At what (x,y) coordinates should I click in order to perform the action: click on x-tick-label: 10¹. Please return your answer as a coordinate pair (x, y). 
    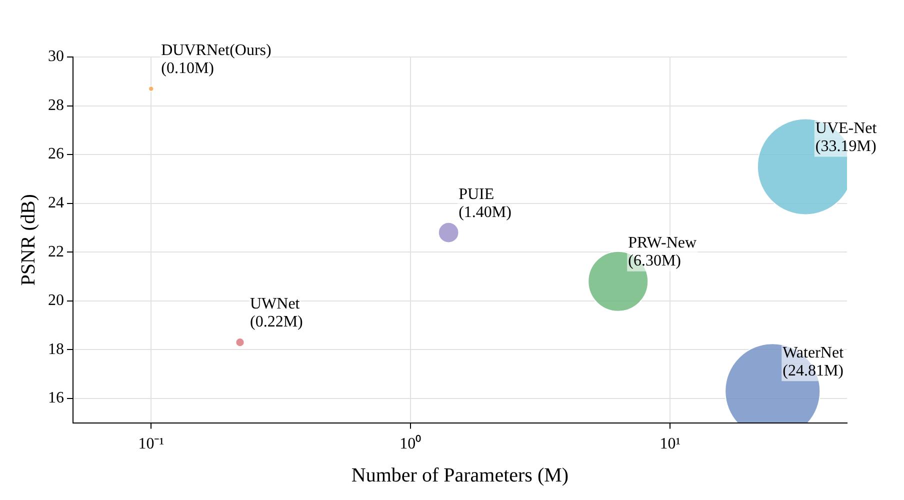
    Looking at the image, I should click on (670, 444).